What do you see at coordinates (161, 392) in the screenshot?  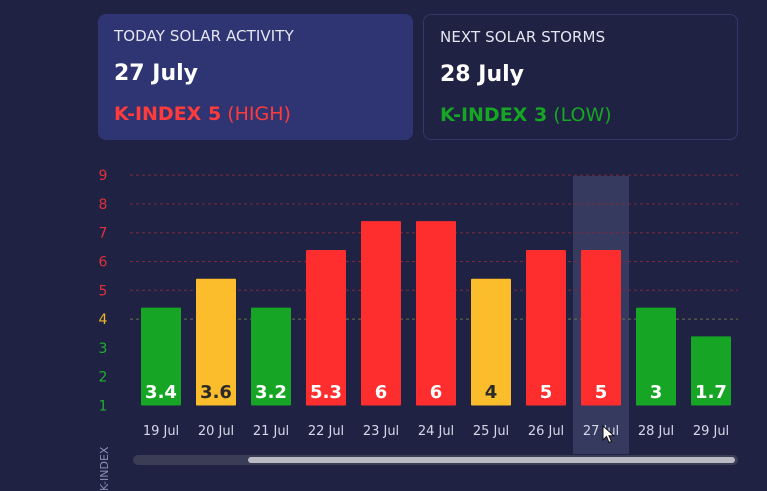 I see `bar-value-label: 3.4` at bounding box center [161, 392].